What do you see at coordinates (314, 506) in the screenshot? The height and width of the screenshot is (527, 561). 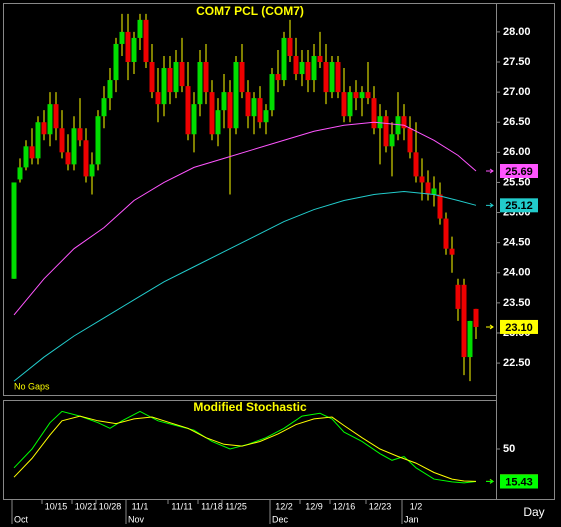 I see `x-tick-label: 12/9` at bounding box center [314, 506].